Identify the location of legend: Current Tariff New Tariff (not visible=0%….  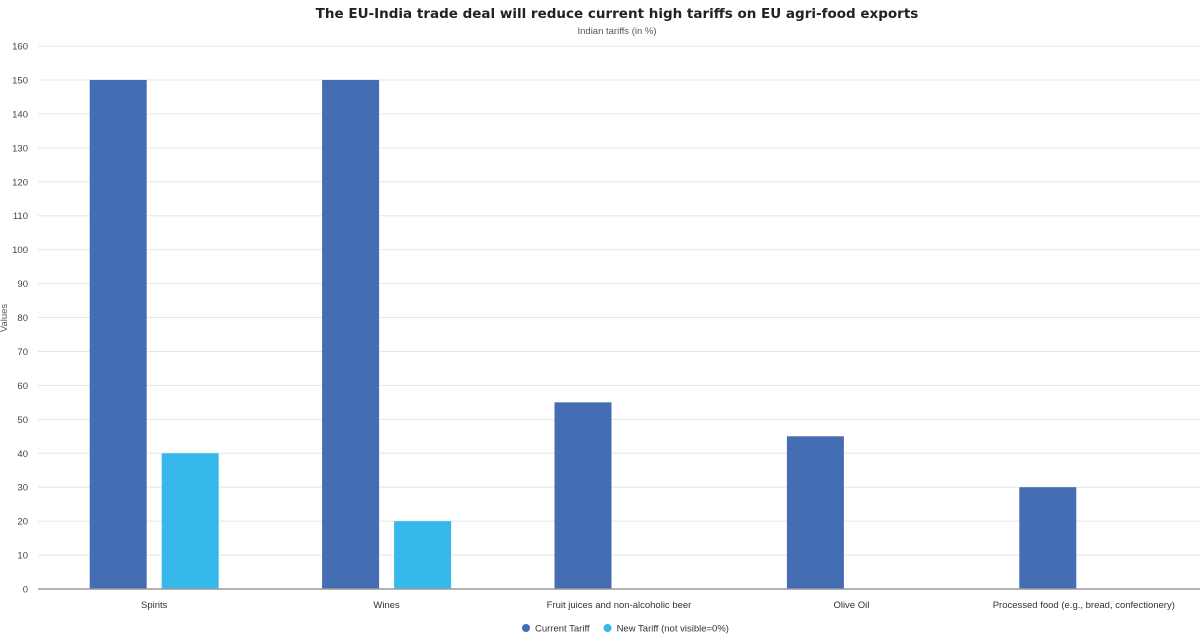
(625, 629).